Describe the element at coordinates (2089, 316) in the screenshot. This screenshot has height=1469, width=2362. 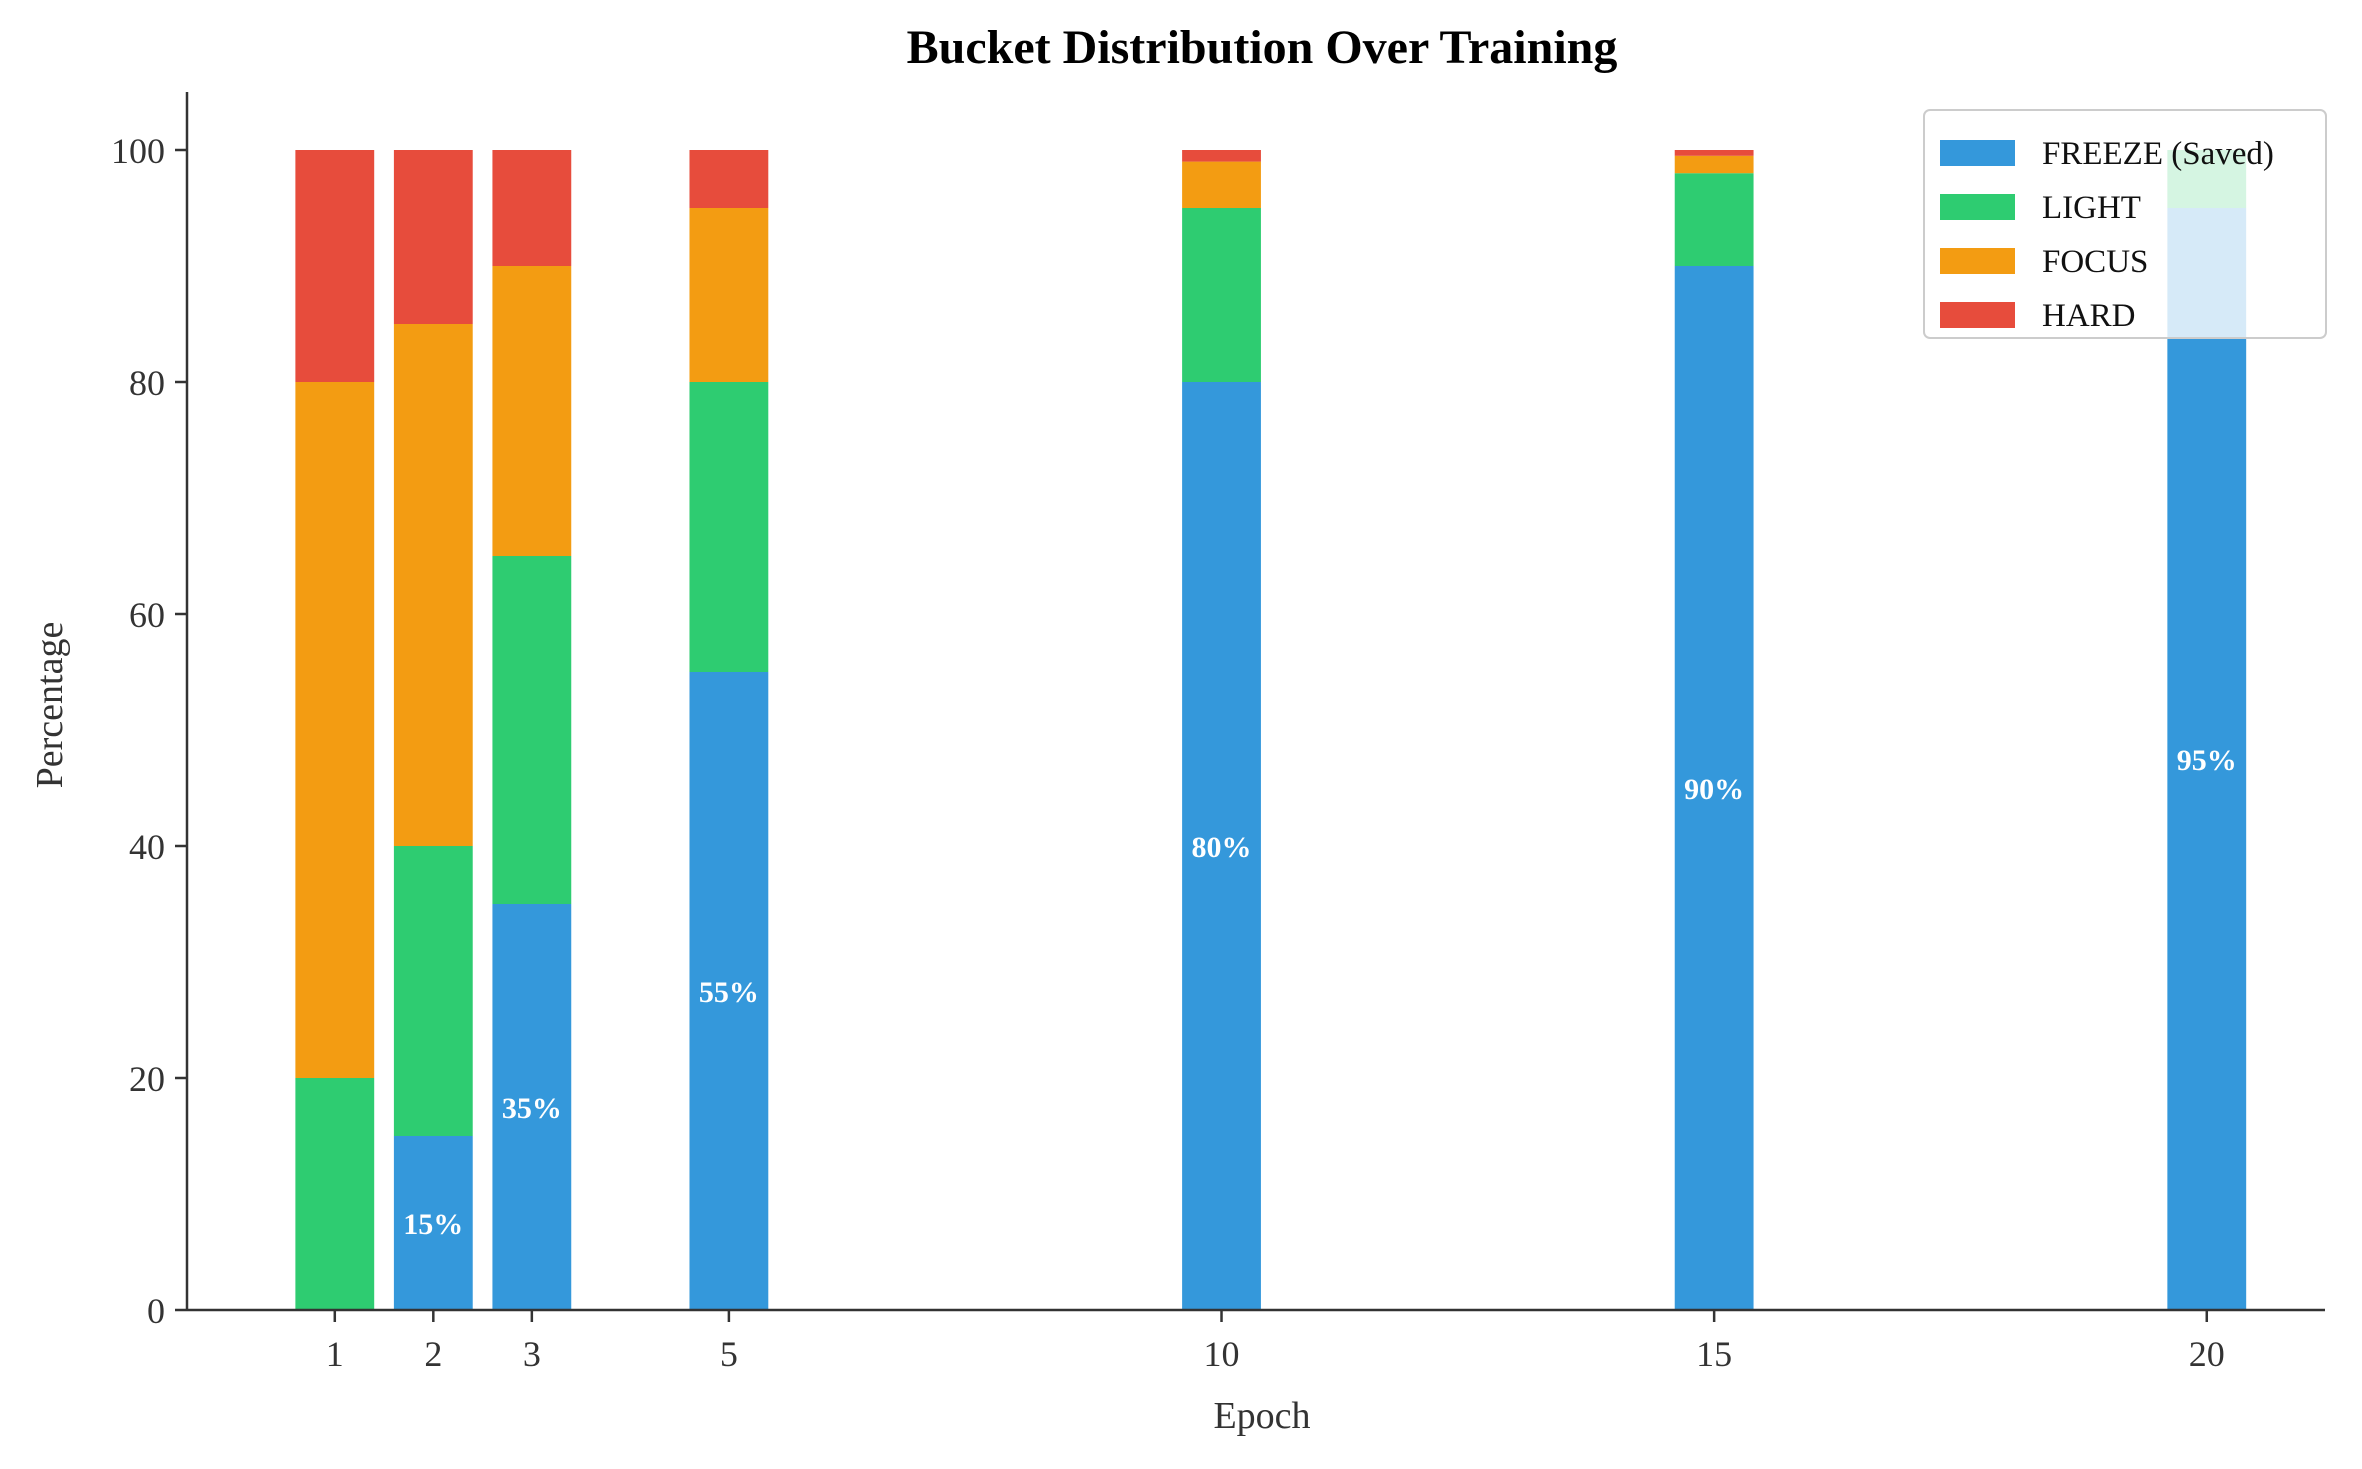
I see `legend-label: HARD` at that location.